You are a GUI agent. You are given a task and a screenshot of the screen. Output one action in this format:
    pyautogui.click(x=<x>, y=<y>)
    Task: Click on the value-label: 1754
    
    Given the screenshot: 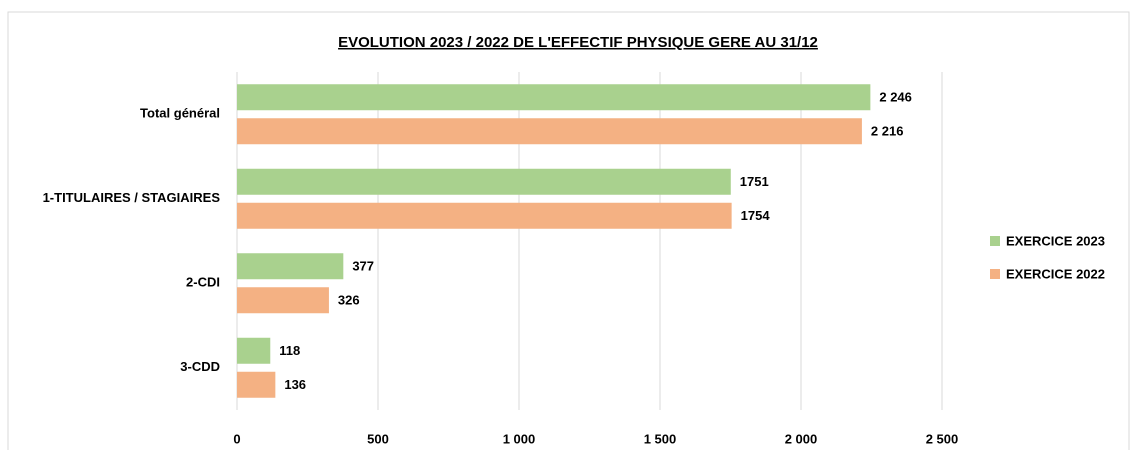 What is the action you would take?
    pyautogui.click(x=756, y=215)
    